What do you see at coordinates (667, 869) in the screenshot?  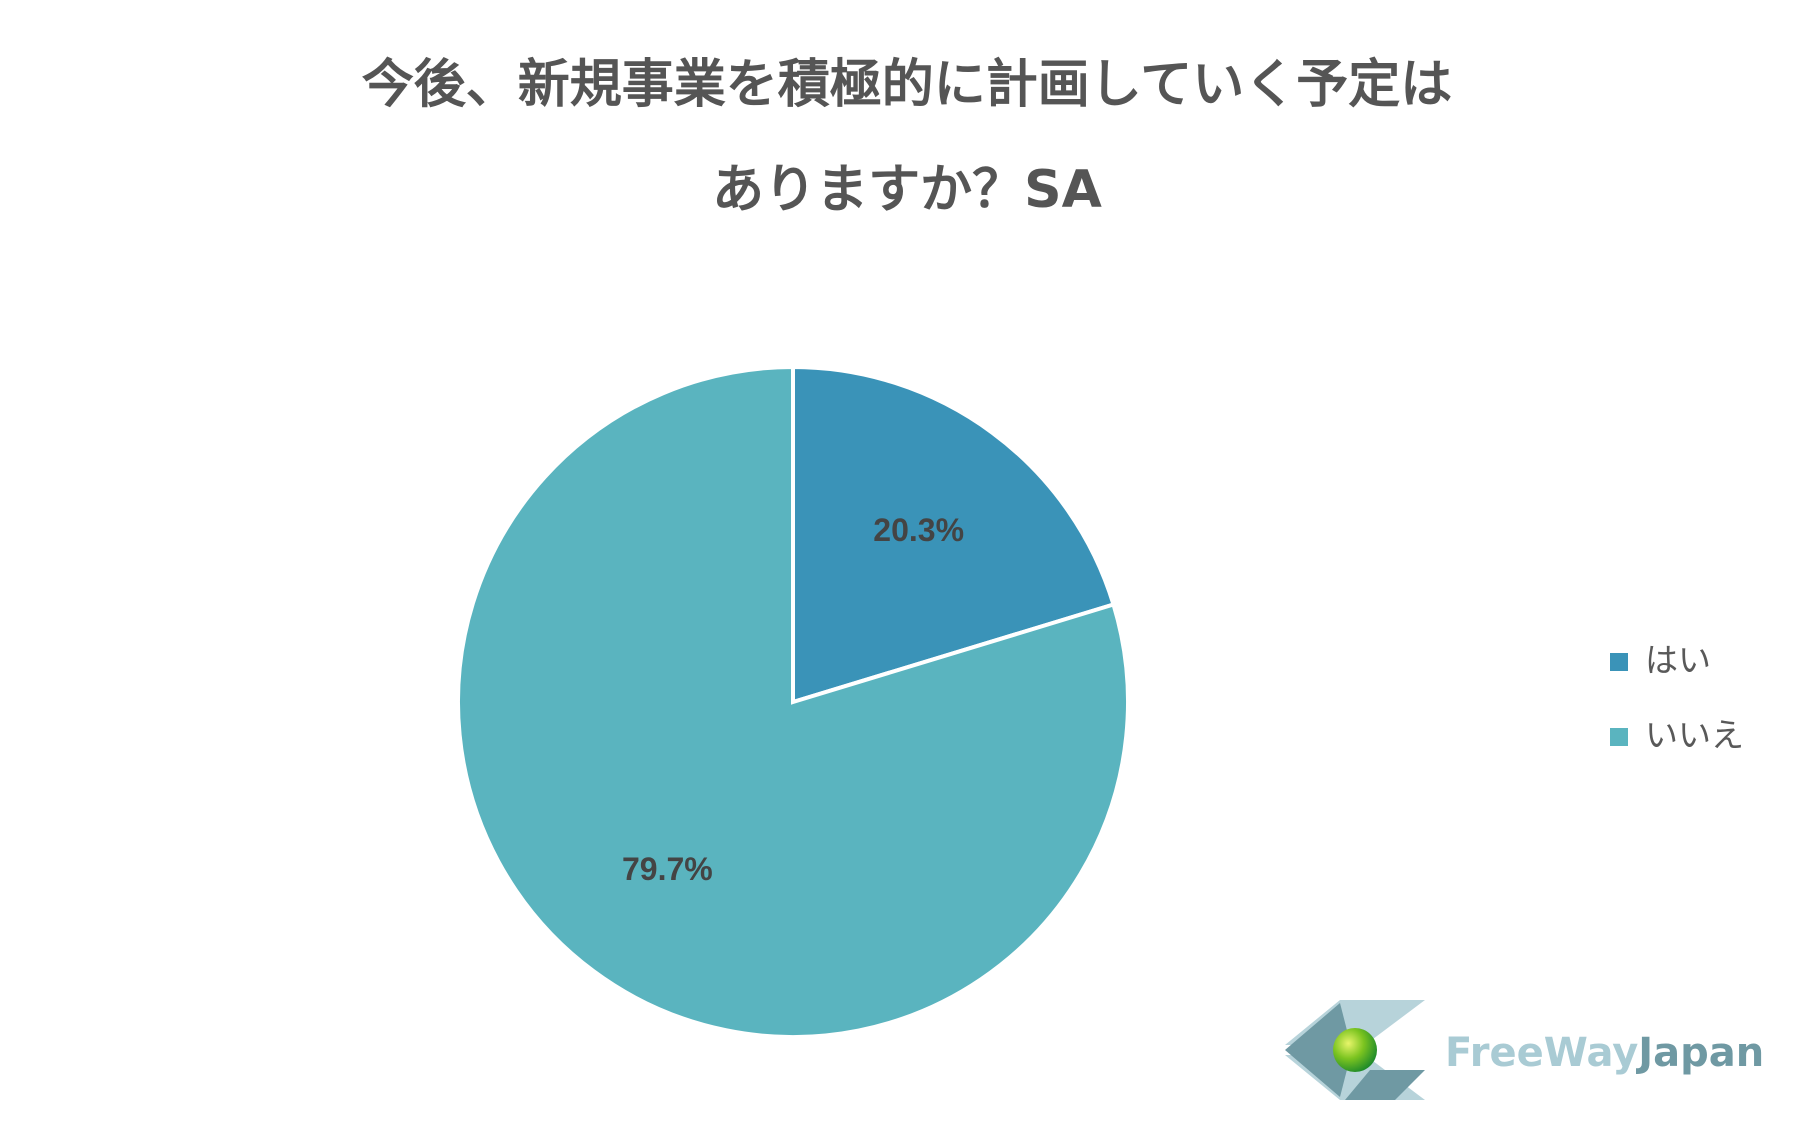 I see `data-label: 79.7%` at bounding box center [667, 869].